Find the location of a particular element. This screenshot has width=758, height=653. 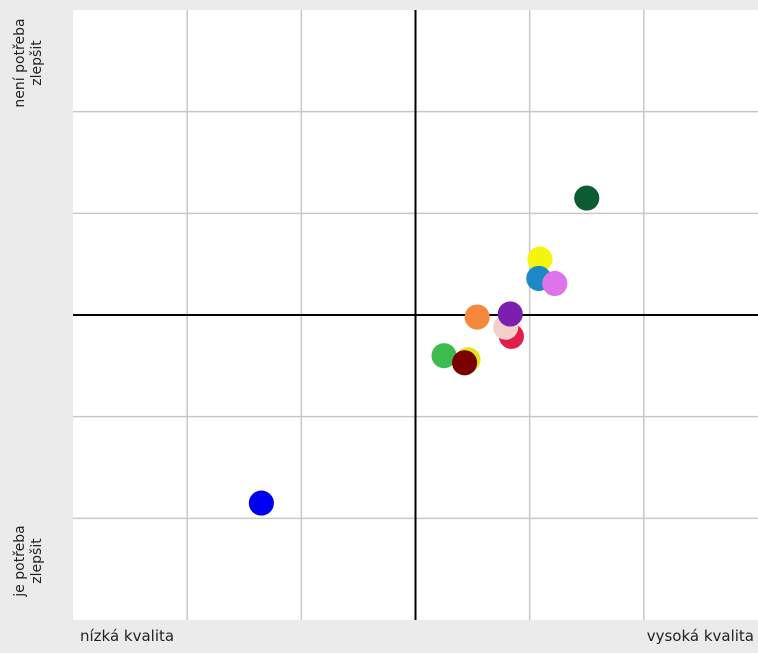

x-label-high: vysoká kvalita is located at coordinates (700, 636).